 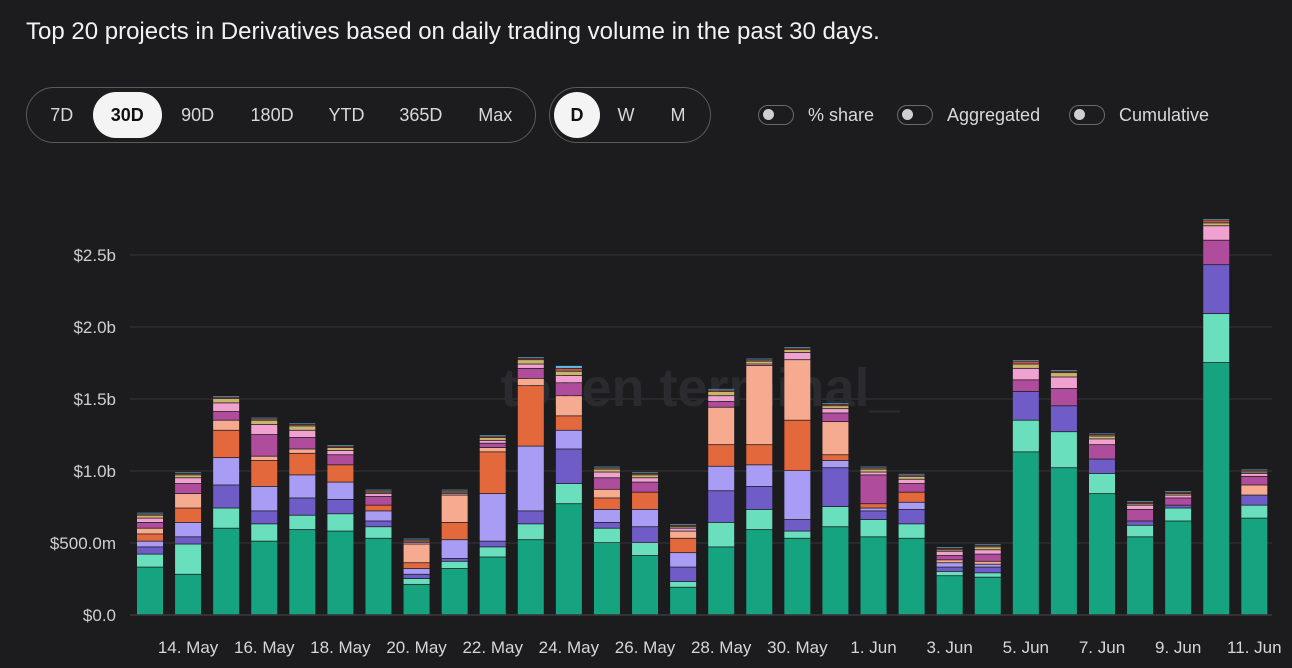 What do you see at coordinates (94, 399) in the screenshot?
I see `y-tick-label: $1.5b` at bounding box center [94, 399].